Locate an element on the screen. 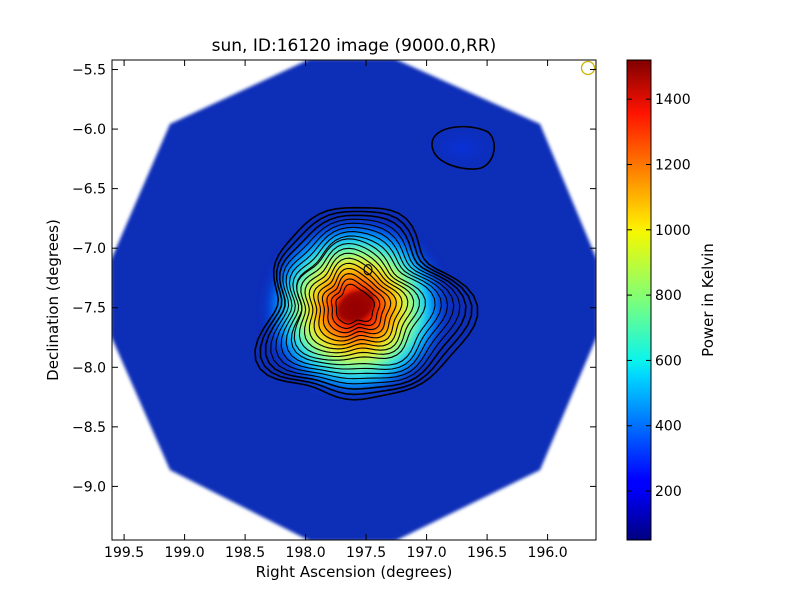  x-tick-label: 199.5 is located at coordinates (124, 553).